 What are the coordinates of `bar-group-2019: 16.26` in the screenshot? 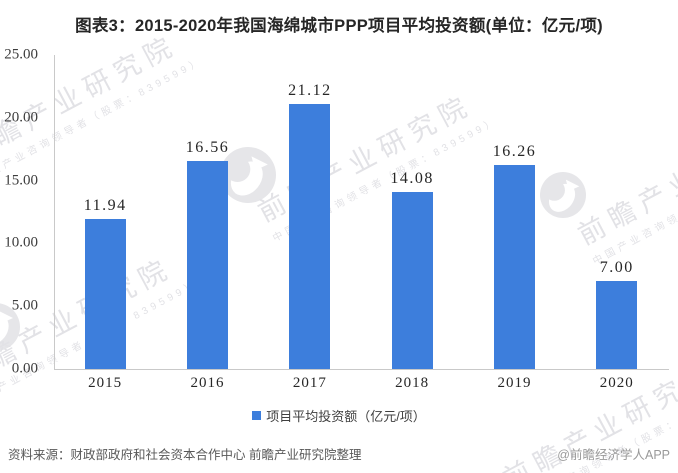 It's located at (514, 212).